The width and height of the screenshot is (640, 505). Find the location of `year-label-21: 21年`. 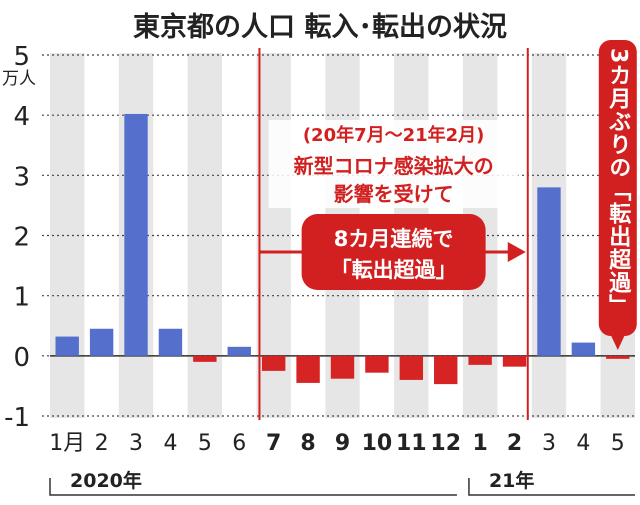

year-label-21: 21年 is located at coordinates (511, 480).